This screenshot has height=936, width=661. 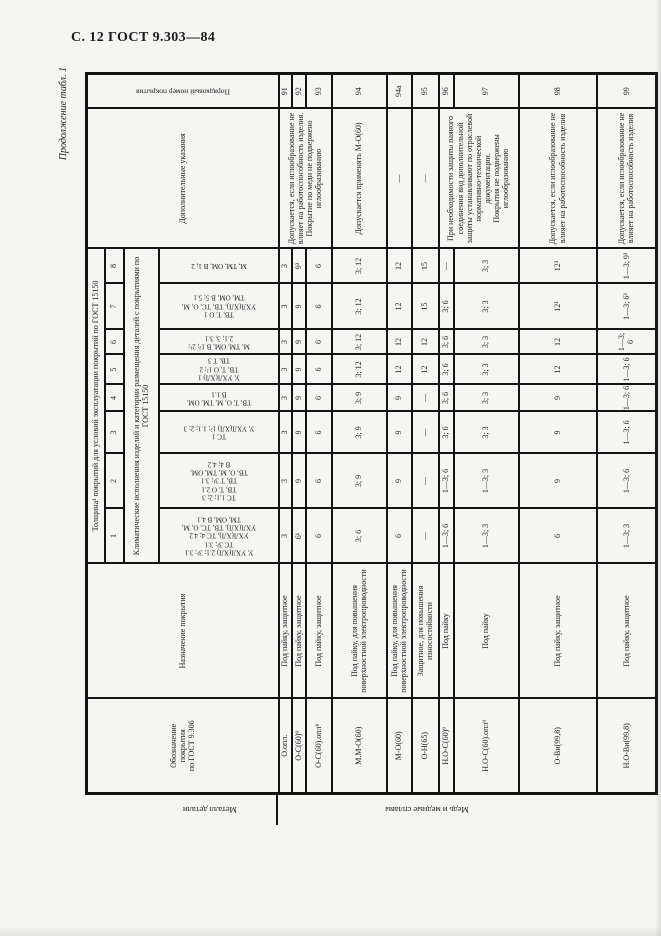 I want to click on designation-cell: О-С(60)⁹, so click(x=298, y=746).